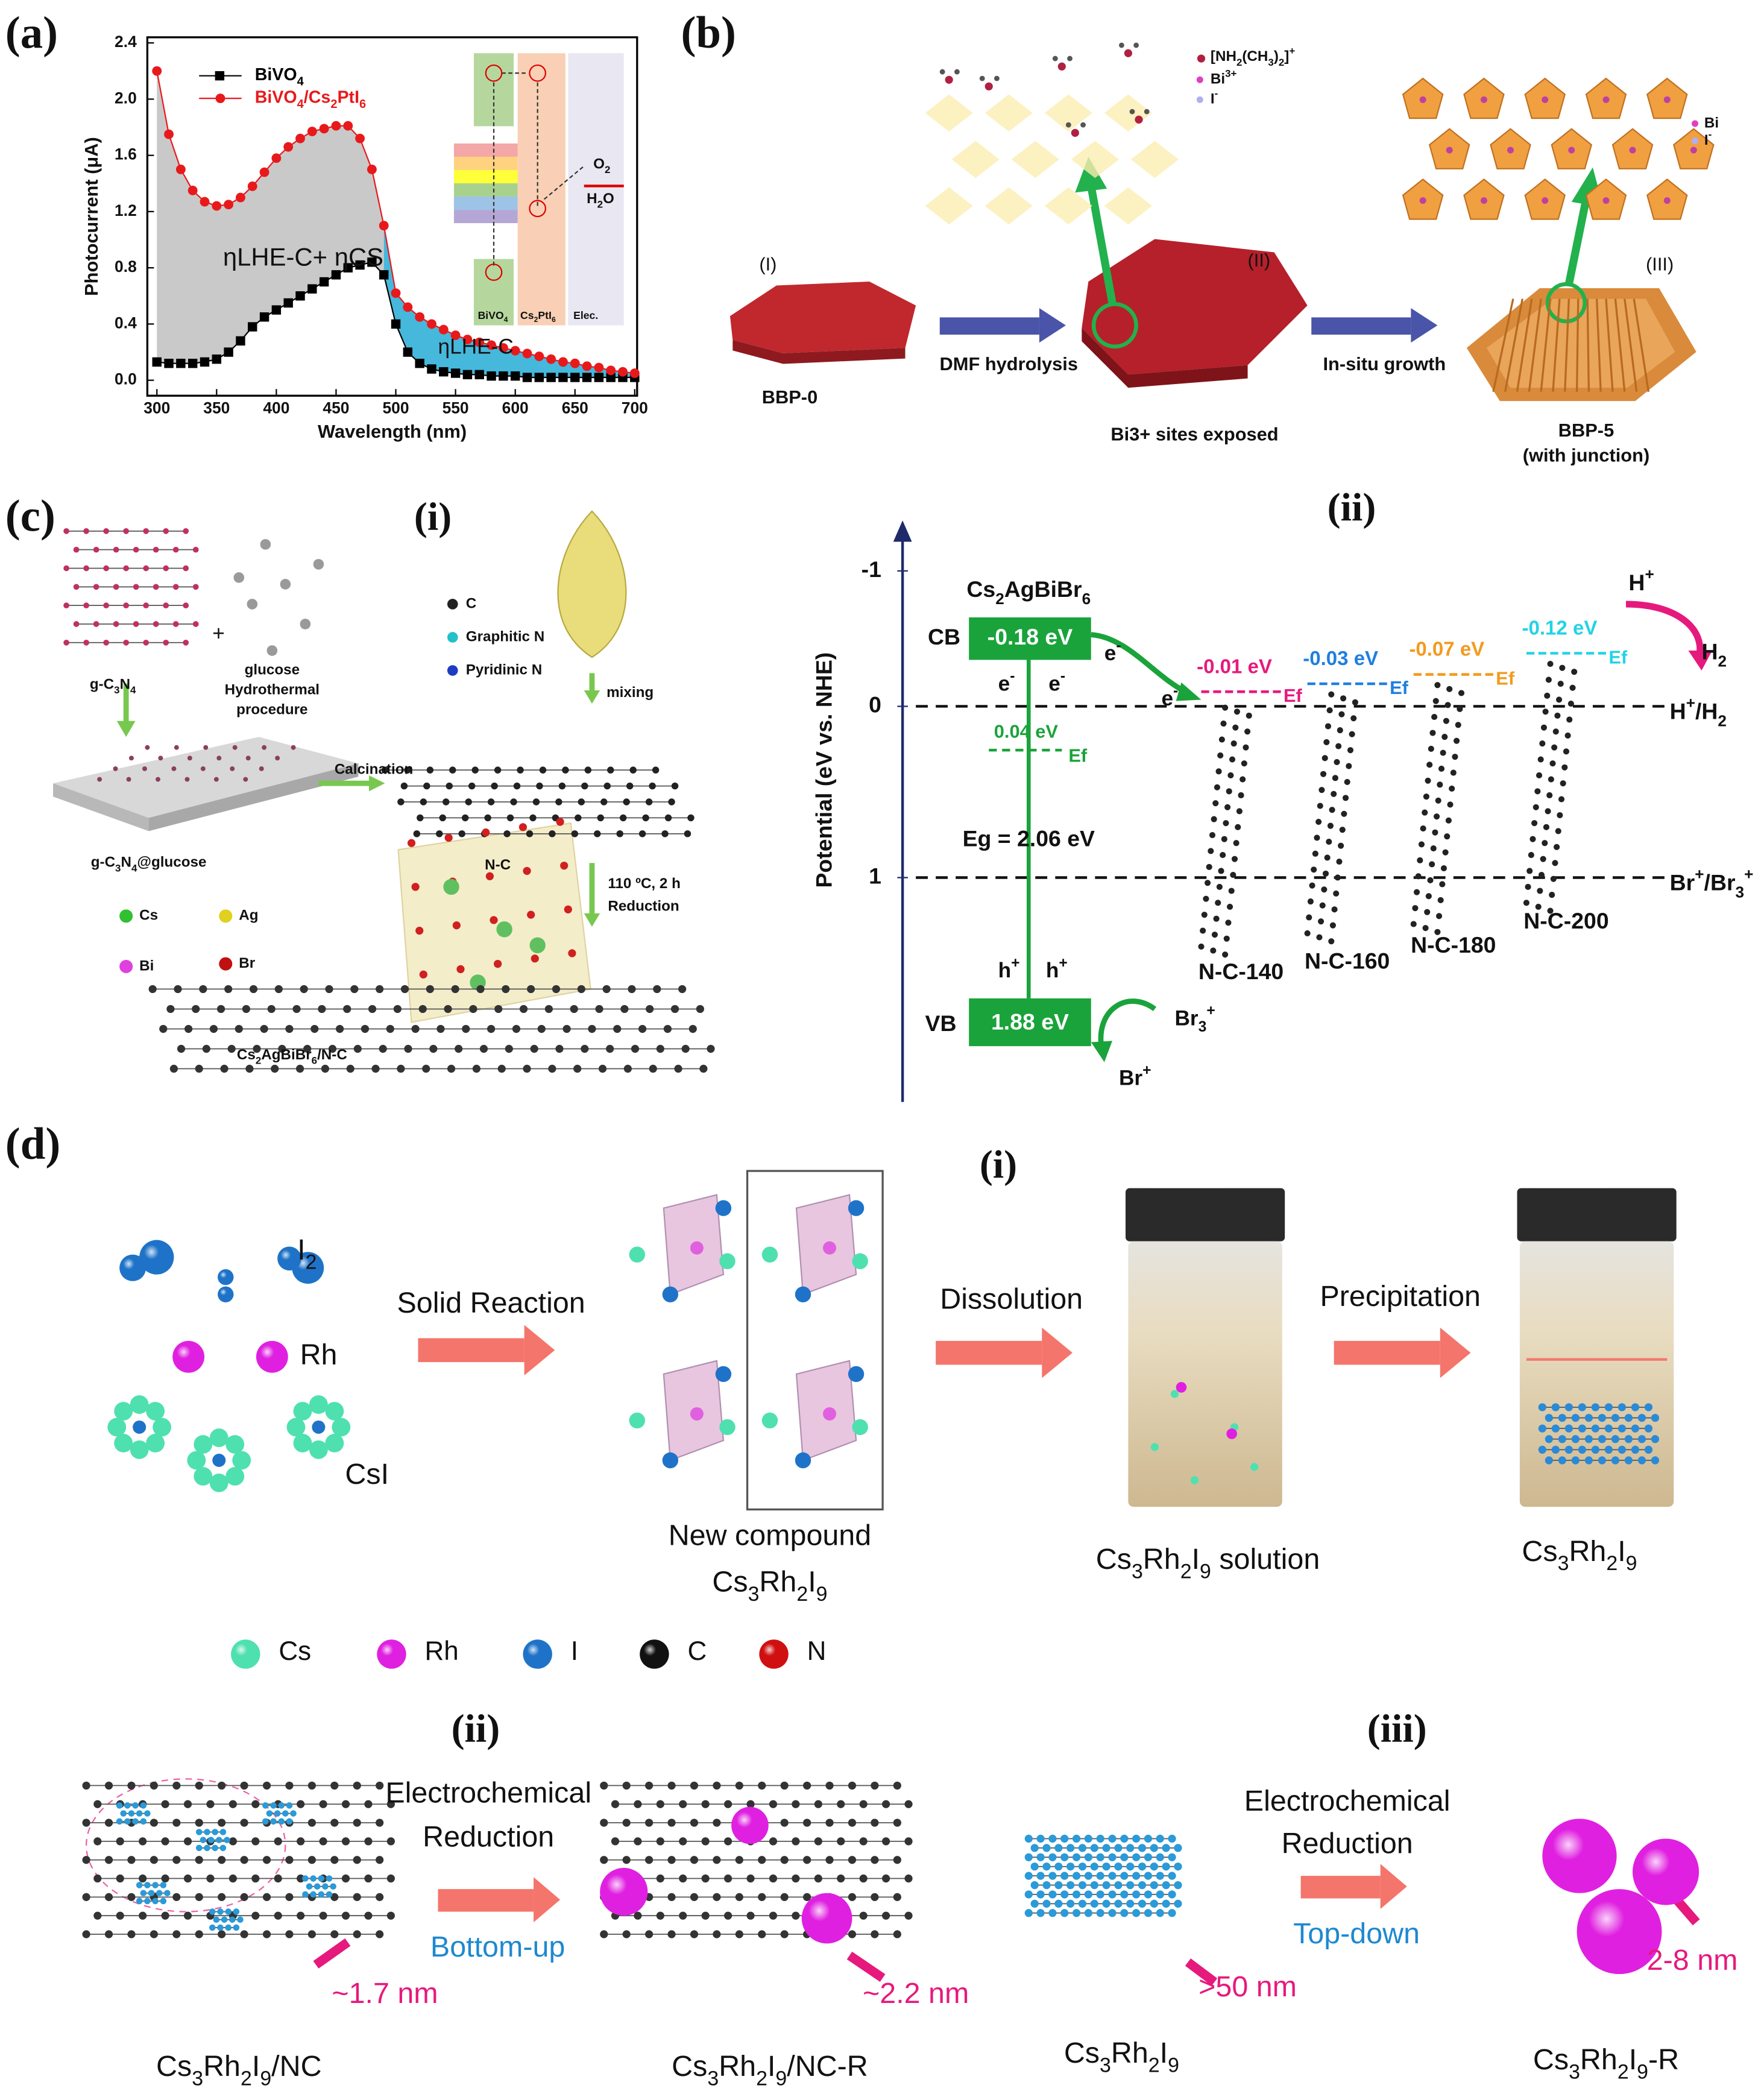  Describe the element at coordinates (247, 963) in the screenshot. I see `label: Br` at that location.